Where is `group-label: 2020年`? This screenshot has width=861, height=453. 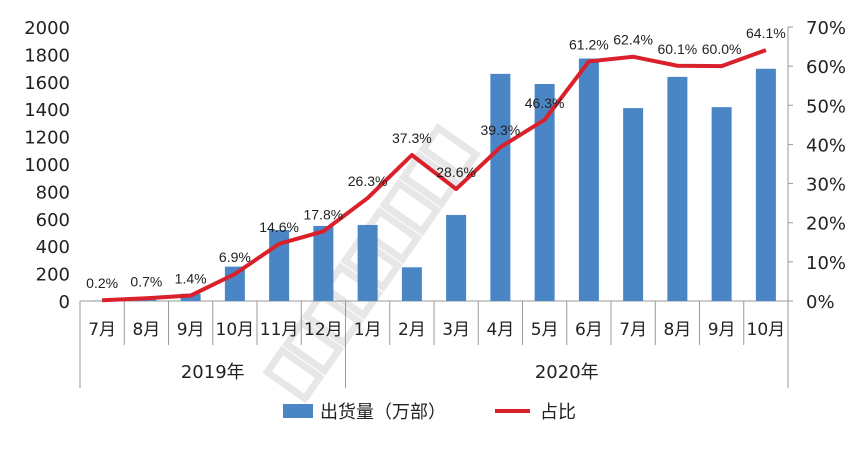 group-label: 2020年 is located at coordinates (567, 372).